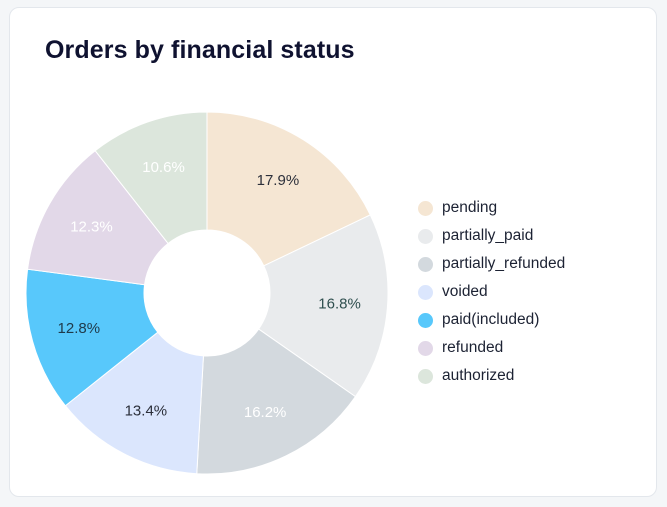  I want to click on legend-item-authorized: authorized, so click(491, 376).